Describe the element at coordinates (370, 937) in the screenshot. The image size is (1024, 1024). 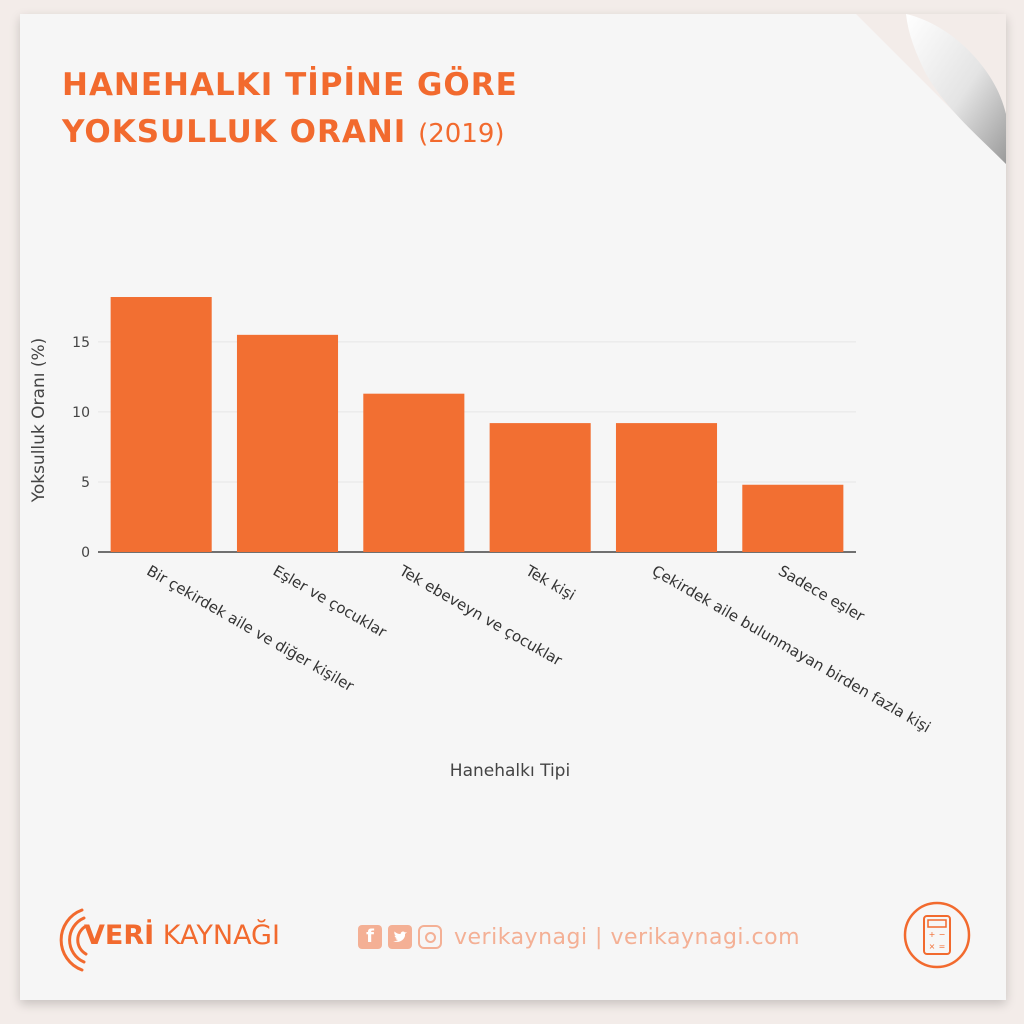
I see `facebook-icon: f` at that location.